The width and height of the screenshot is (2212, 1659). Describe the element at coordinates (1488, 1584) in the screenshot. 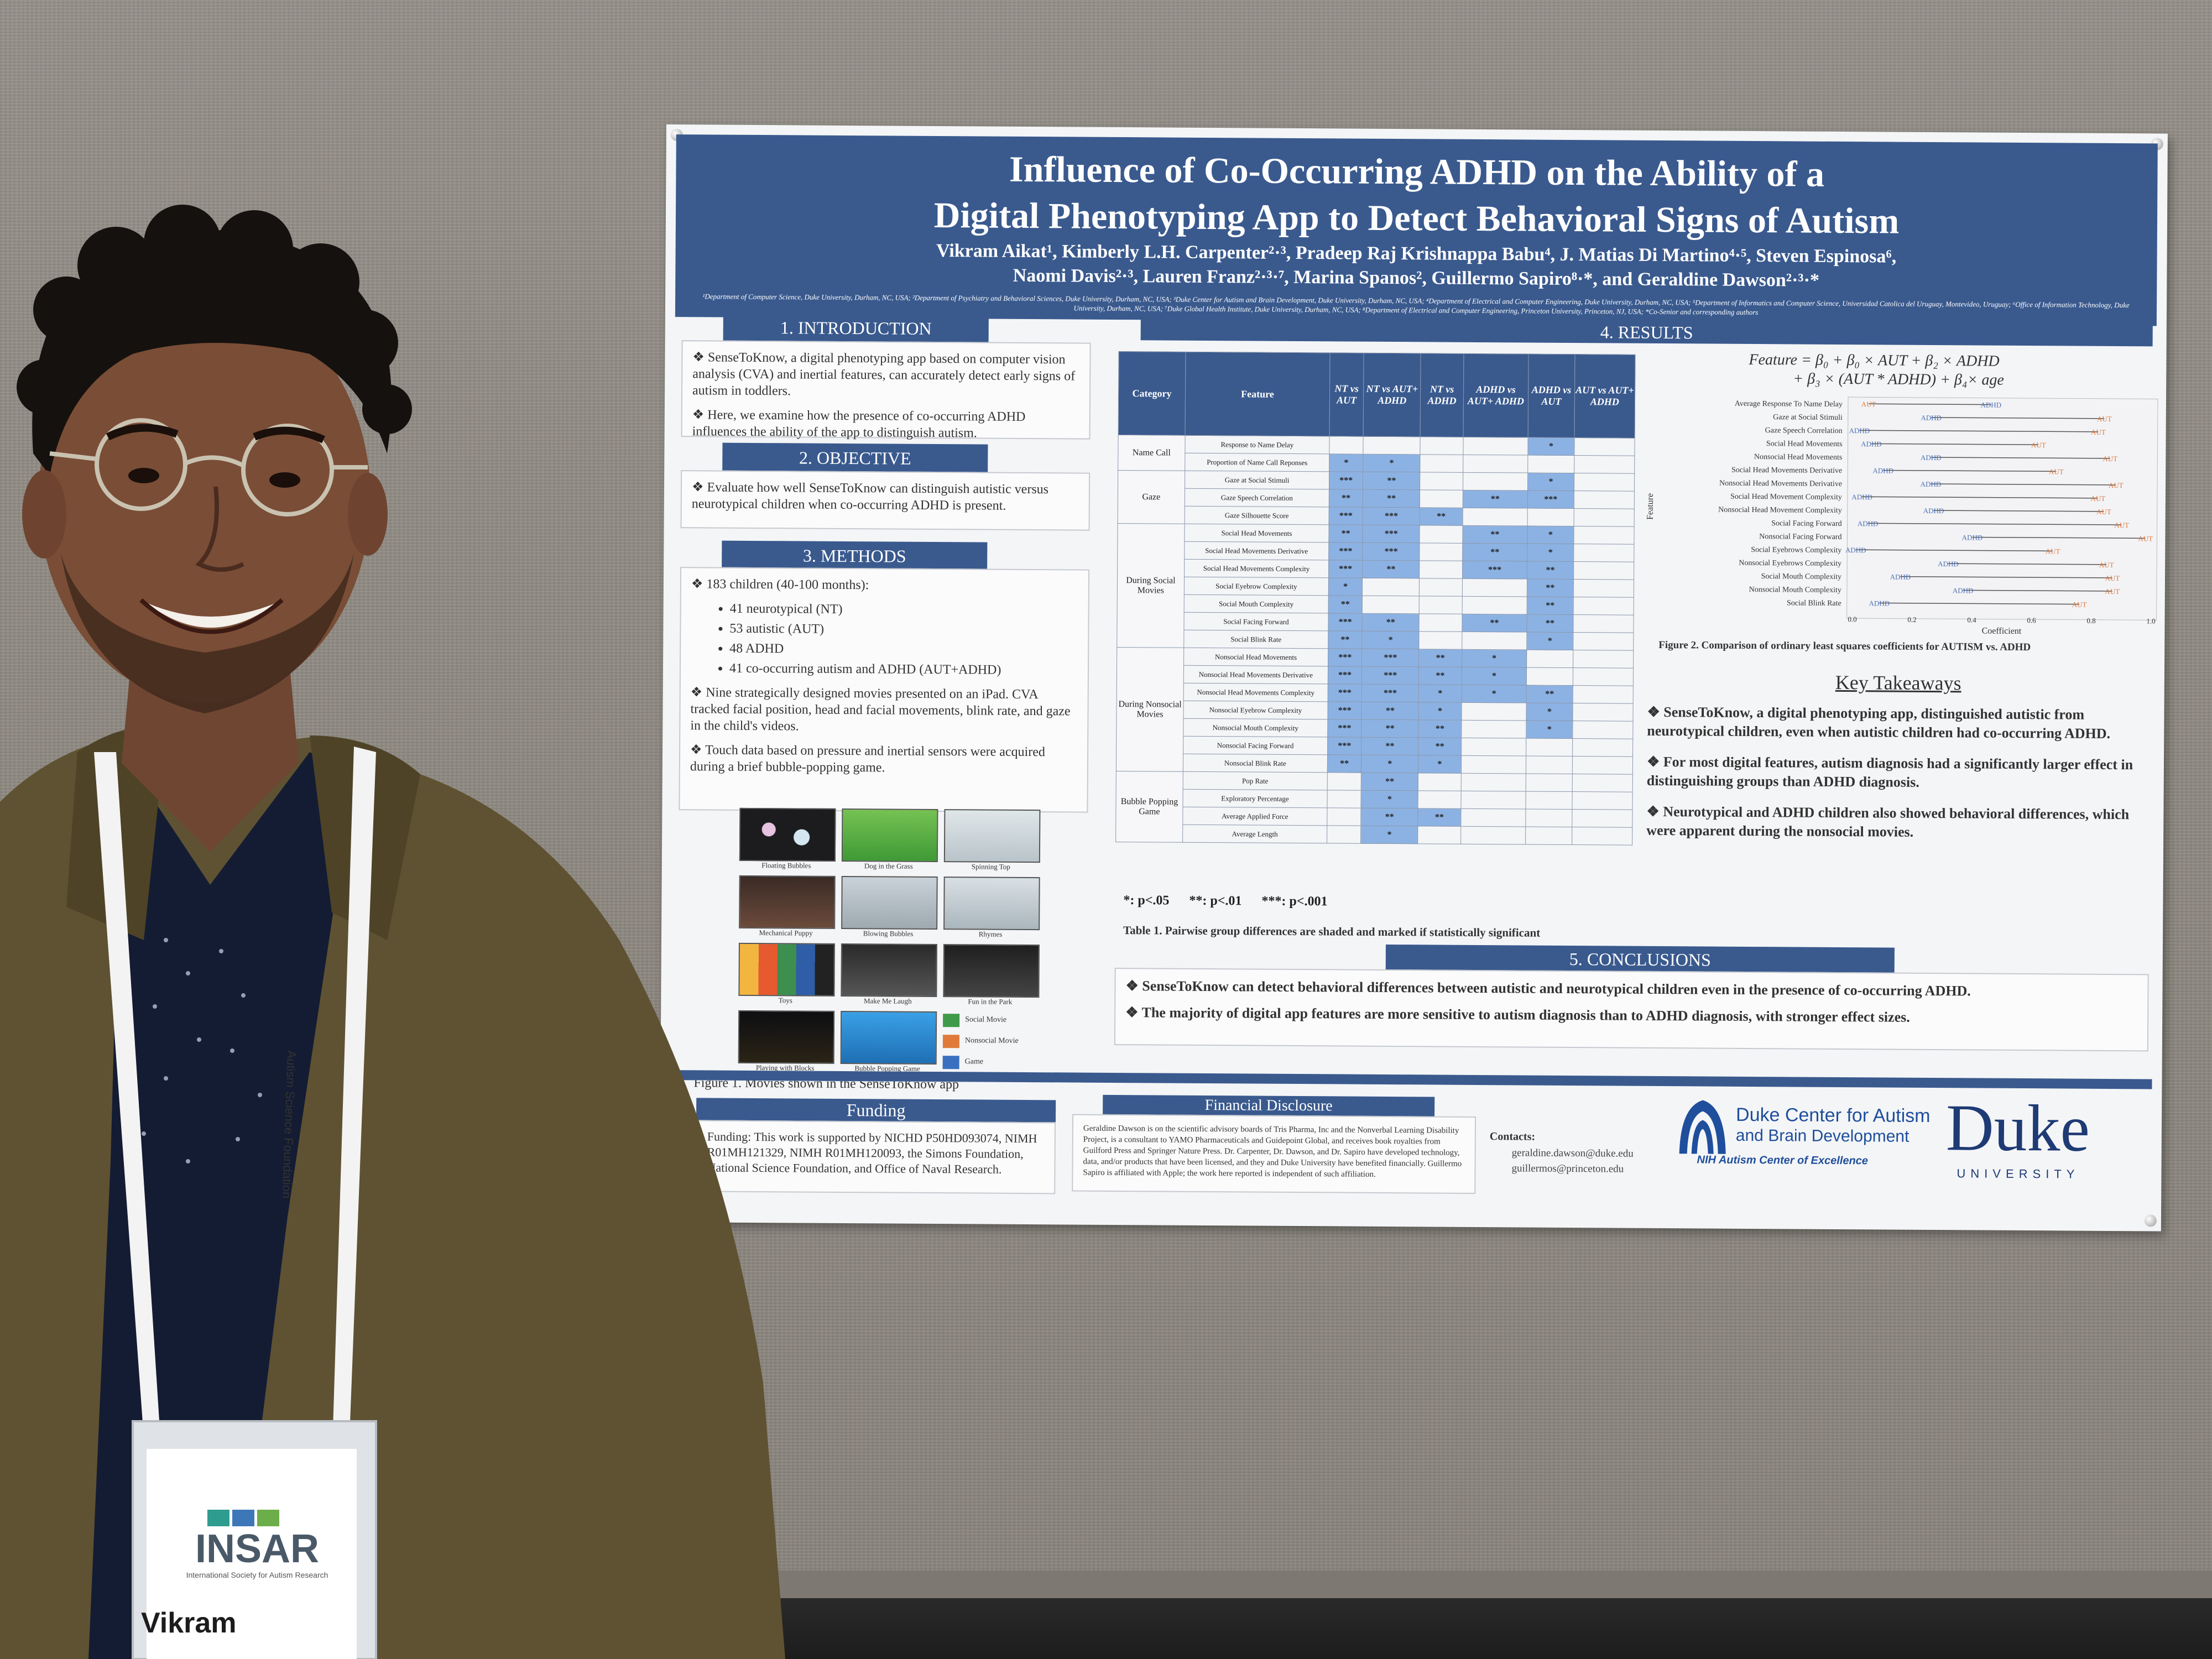

I see `board-bottom-frame` at that location.